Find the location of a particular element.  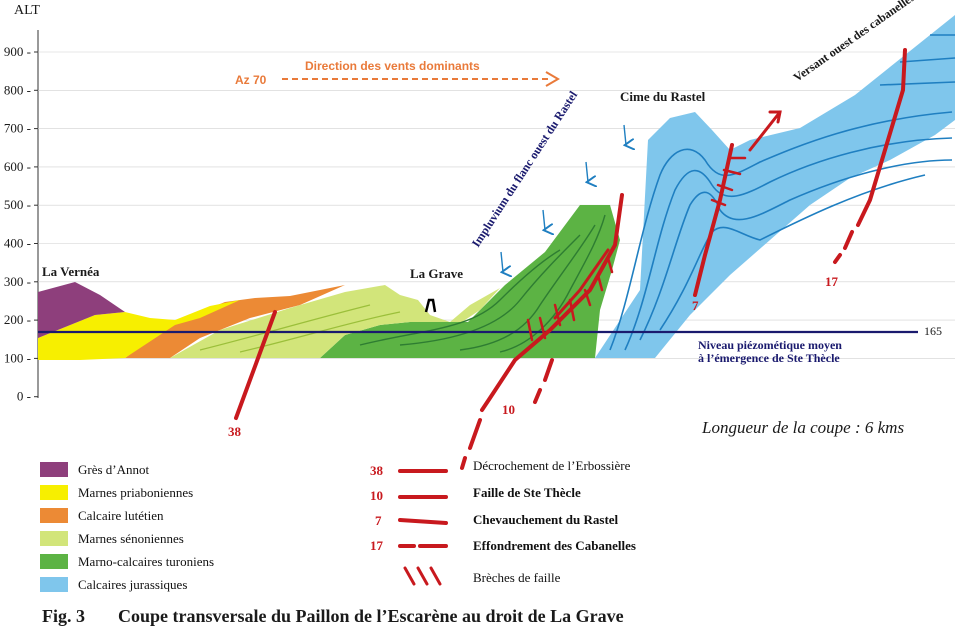

caption-figure-number: Fig. 3 is located at coordinates (63, 616).